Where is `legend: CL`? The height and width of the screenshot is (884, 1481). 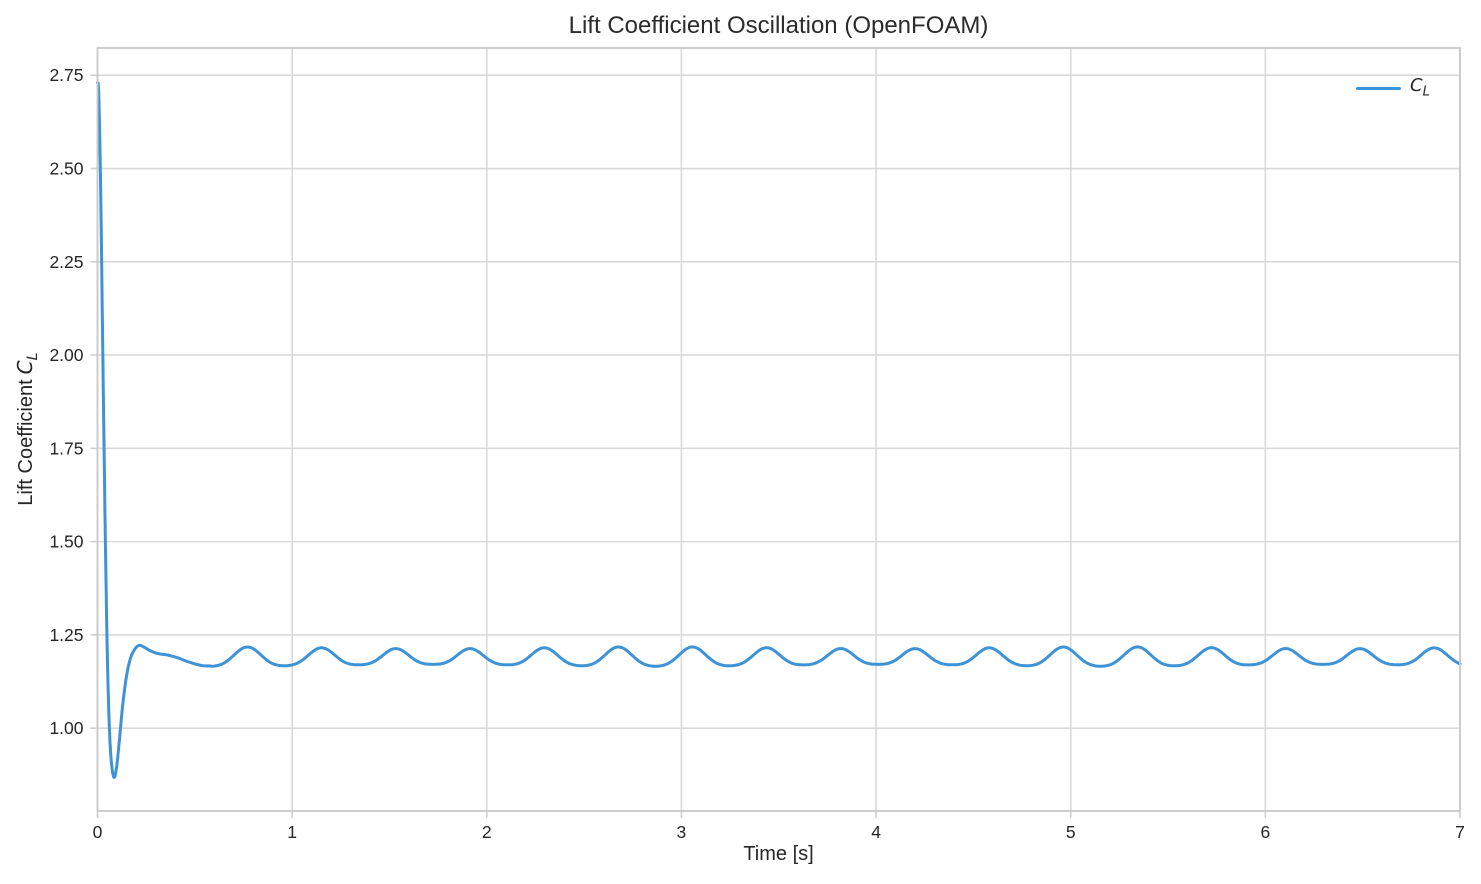
legend: CL is located at coordinates (1393, 88).